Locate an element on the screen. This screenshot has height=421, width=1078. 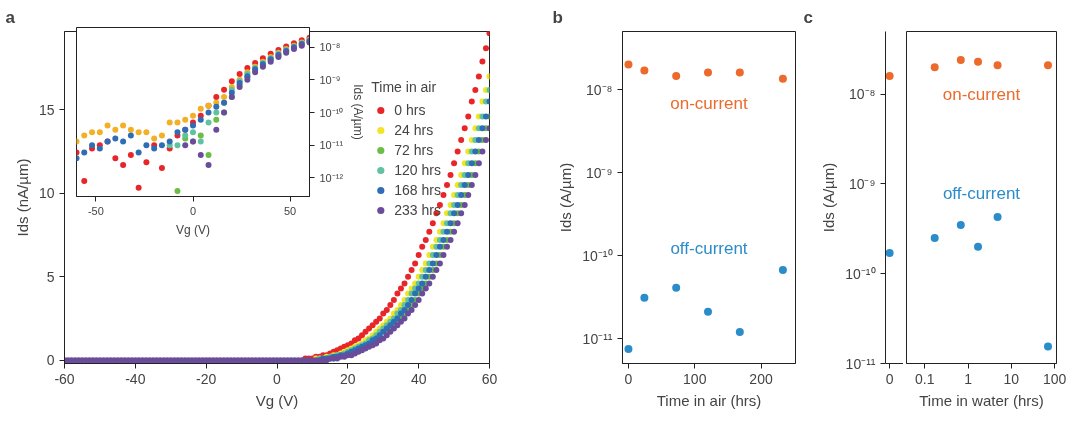
x-tick-label: 10 is located at coordinates (1011, 378).